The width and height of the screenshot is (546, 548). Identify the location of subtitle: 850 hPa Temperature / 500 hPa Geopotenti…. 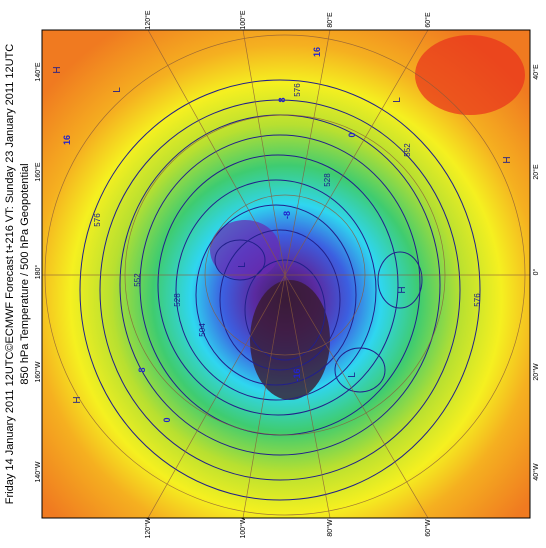
(25, 273).